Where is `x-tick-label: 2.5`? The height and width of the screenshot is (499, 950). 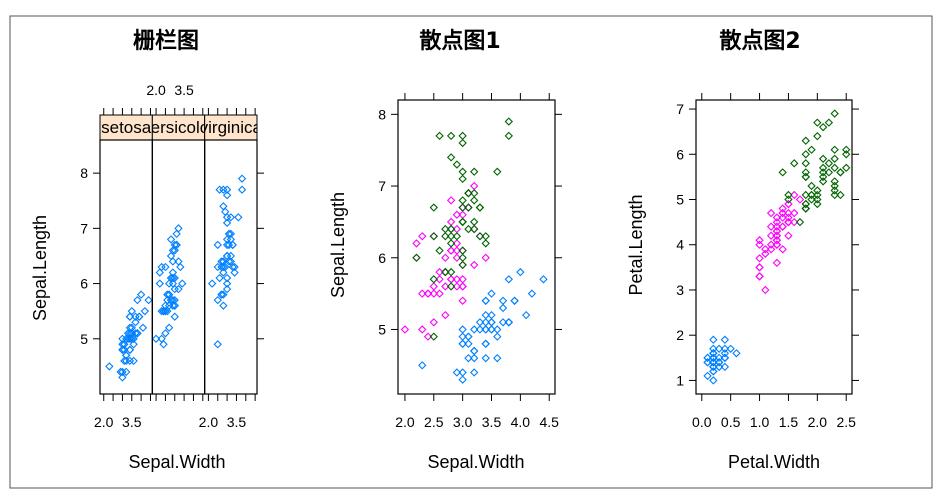
x-tick-label: 2.5 is located at coordinates (434, 422).